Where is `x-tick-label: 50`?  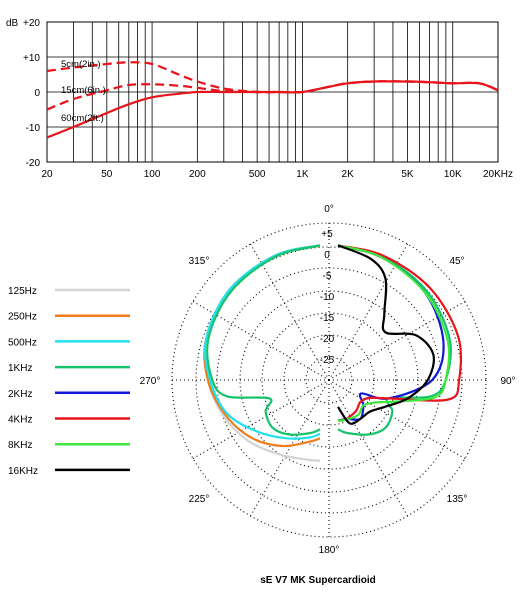 x-tick-label: 50 is located at coordinates (107, 174).